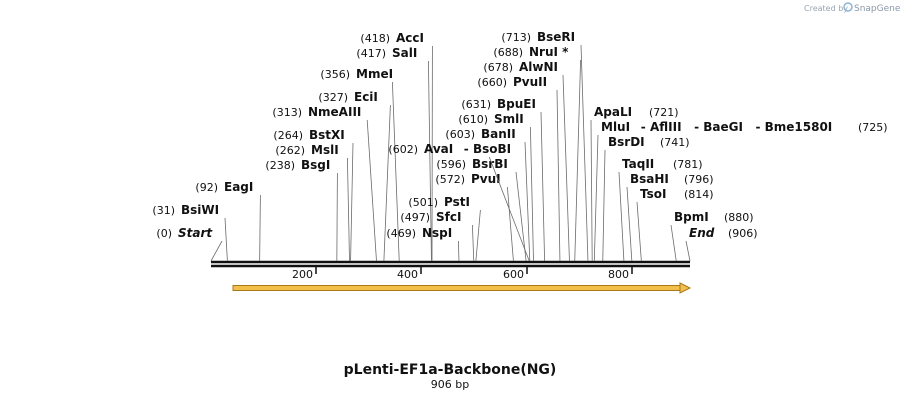 The height and width of the screenshot is (400, 901). I want to click on site-alwni: (678) AlwNI, so click(526, 161).